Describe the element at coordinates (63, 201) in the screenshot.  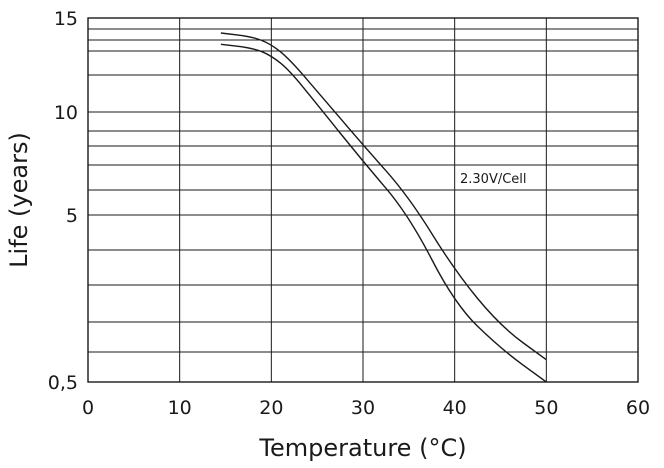
I see `y-axis-ticks: 15 10 5 0,5` at that location.